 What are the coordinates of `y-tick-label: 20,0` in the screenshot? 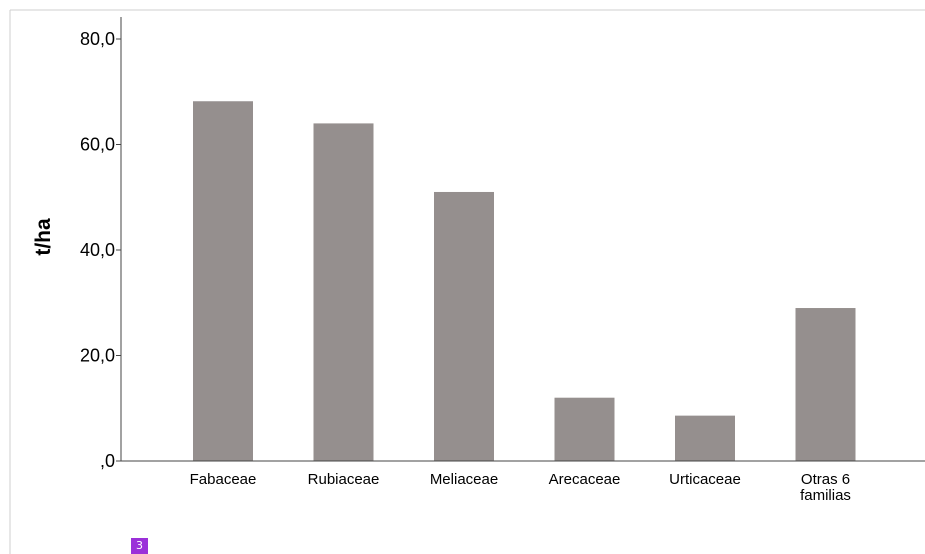 It's located at (97, 356).